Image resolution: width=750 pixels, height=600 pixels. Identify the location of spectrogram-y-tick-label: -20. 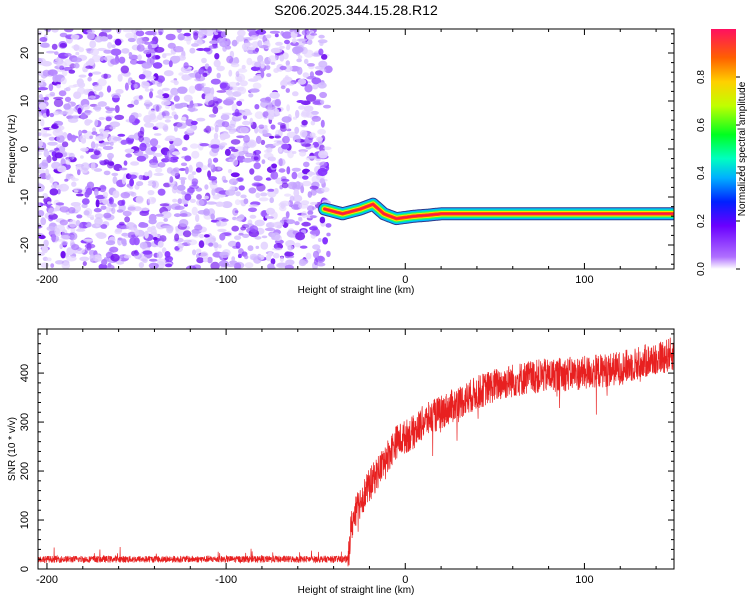
(25, 245).